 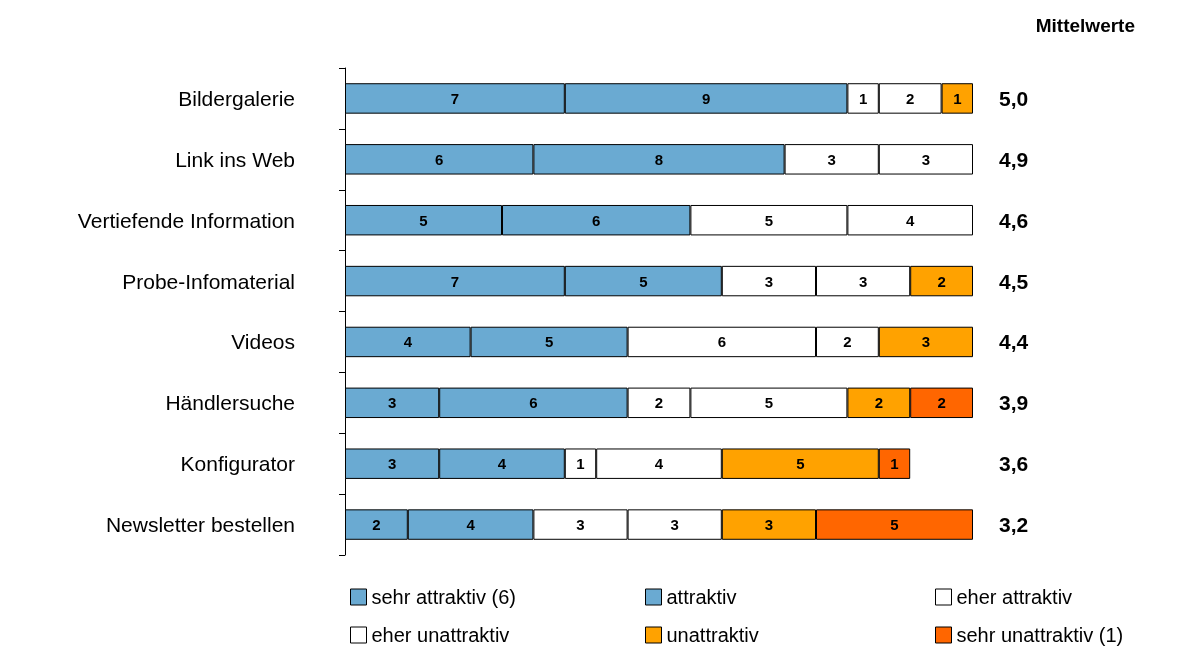 What do you see at coordinates (1014, 464) in the screenshot?
I see `text: 3,6` at bounding box center [1014, 464].